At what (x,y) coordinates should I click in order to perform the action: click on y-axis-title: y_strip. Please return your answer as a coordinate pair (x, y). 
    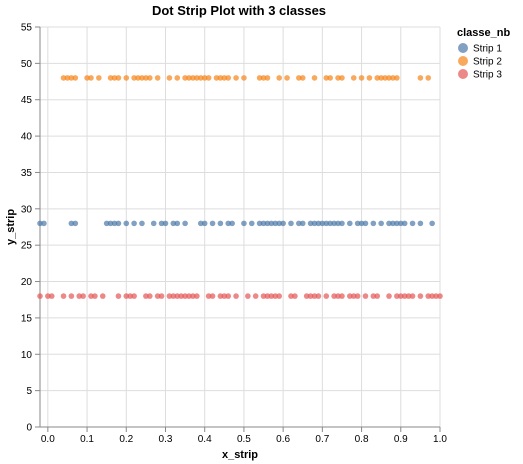
    Looking at the image, I should click on (11, 227).